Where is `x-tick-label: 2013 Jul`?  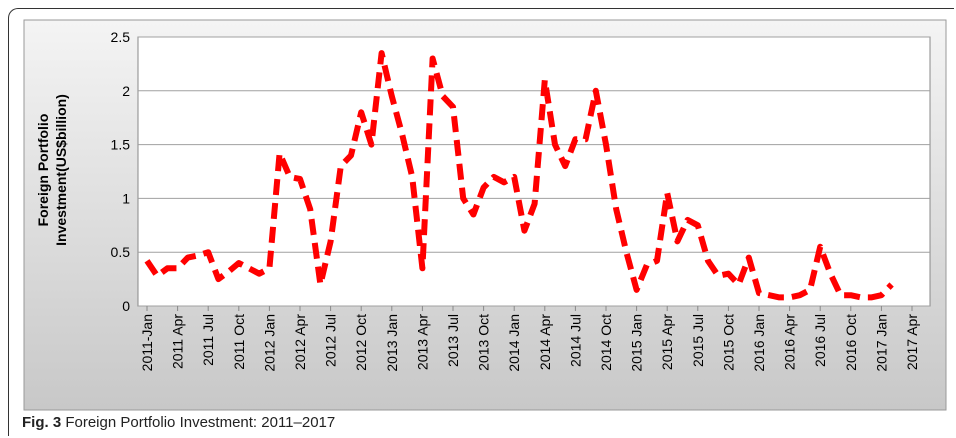 x-tick-label: 2013 Jul is located at coordinates (453, 340).